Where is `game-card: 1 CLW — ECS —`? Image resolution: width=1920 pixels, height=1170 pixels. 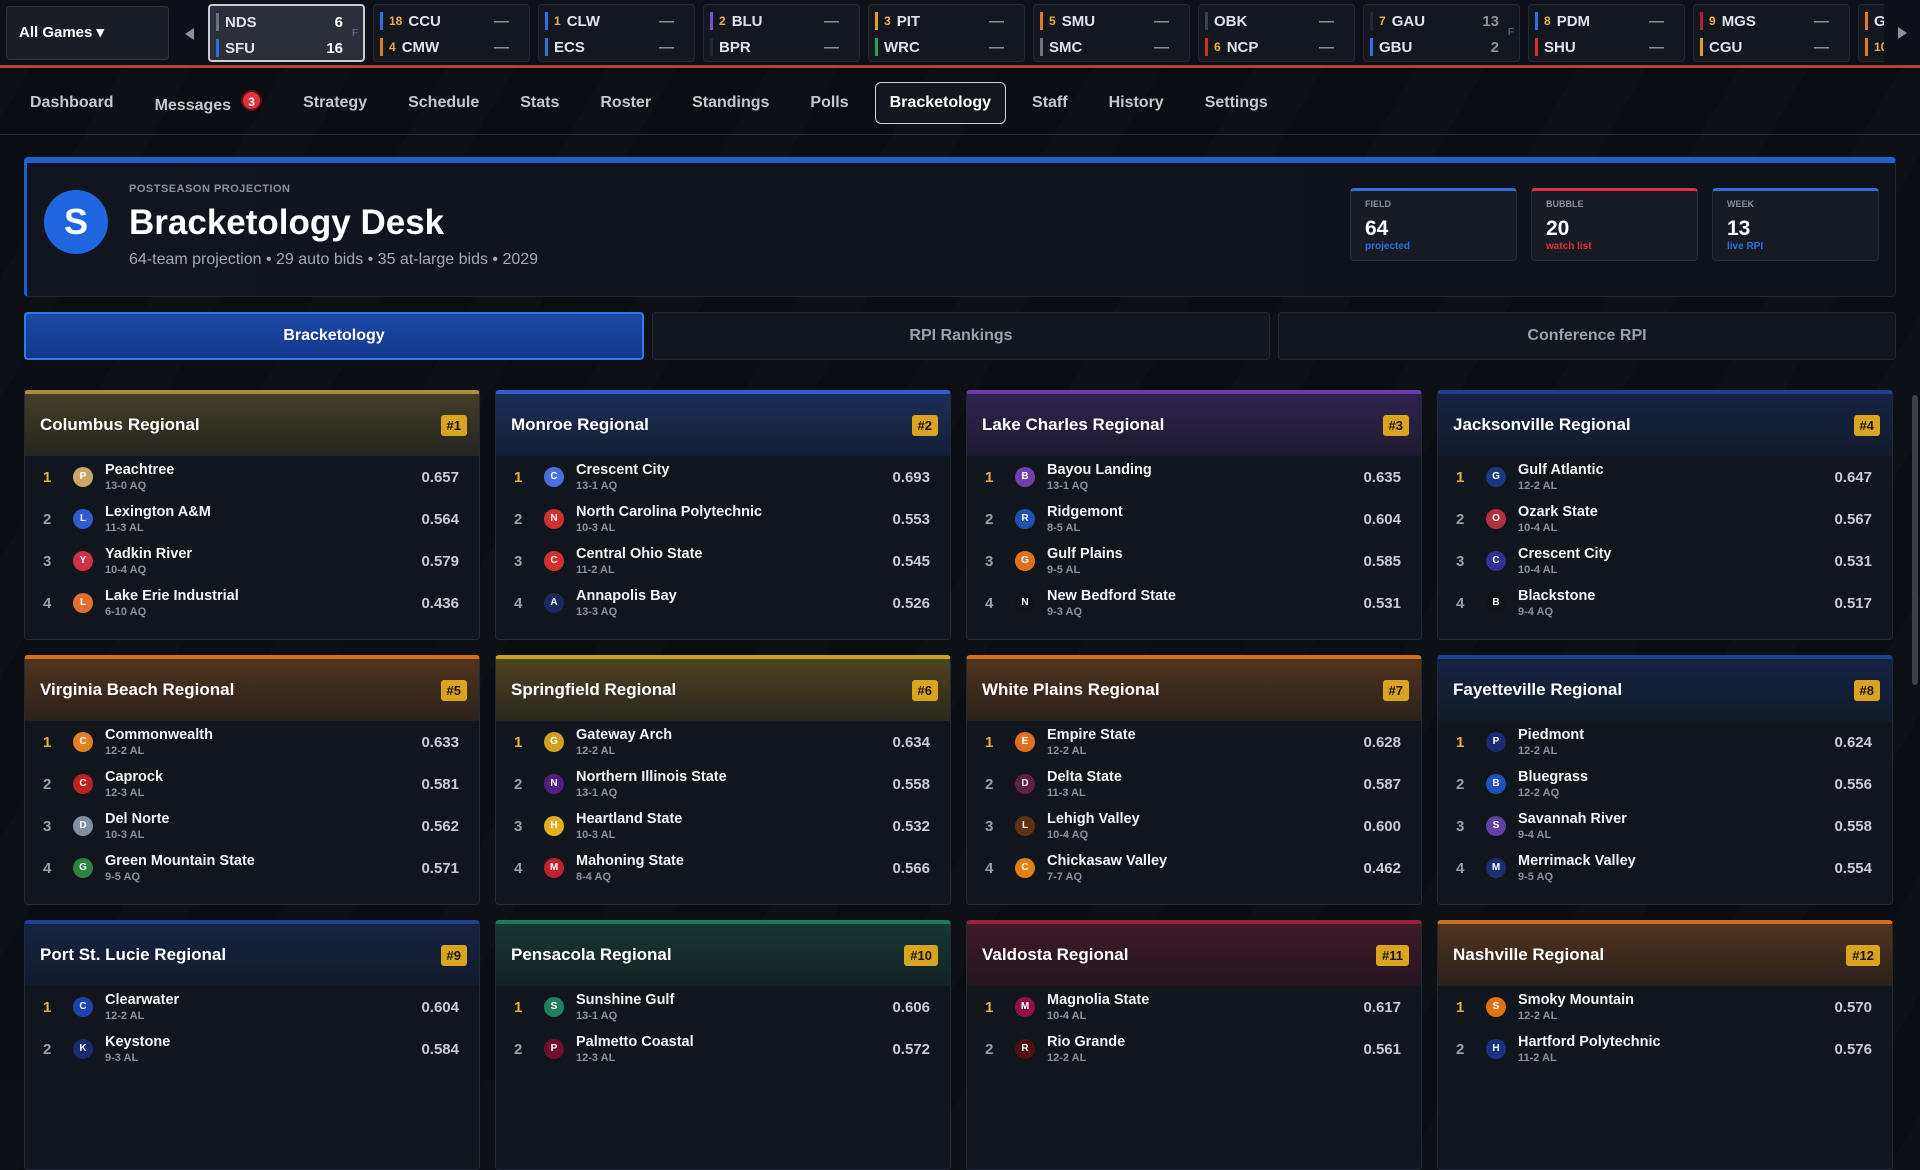 game-card: 1 CLW — ECS — is located at coordinates (616, 33).